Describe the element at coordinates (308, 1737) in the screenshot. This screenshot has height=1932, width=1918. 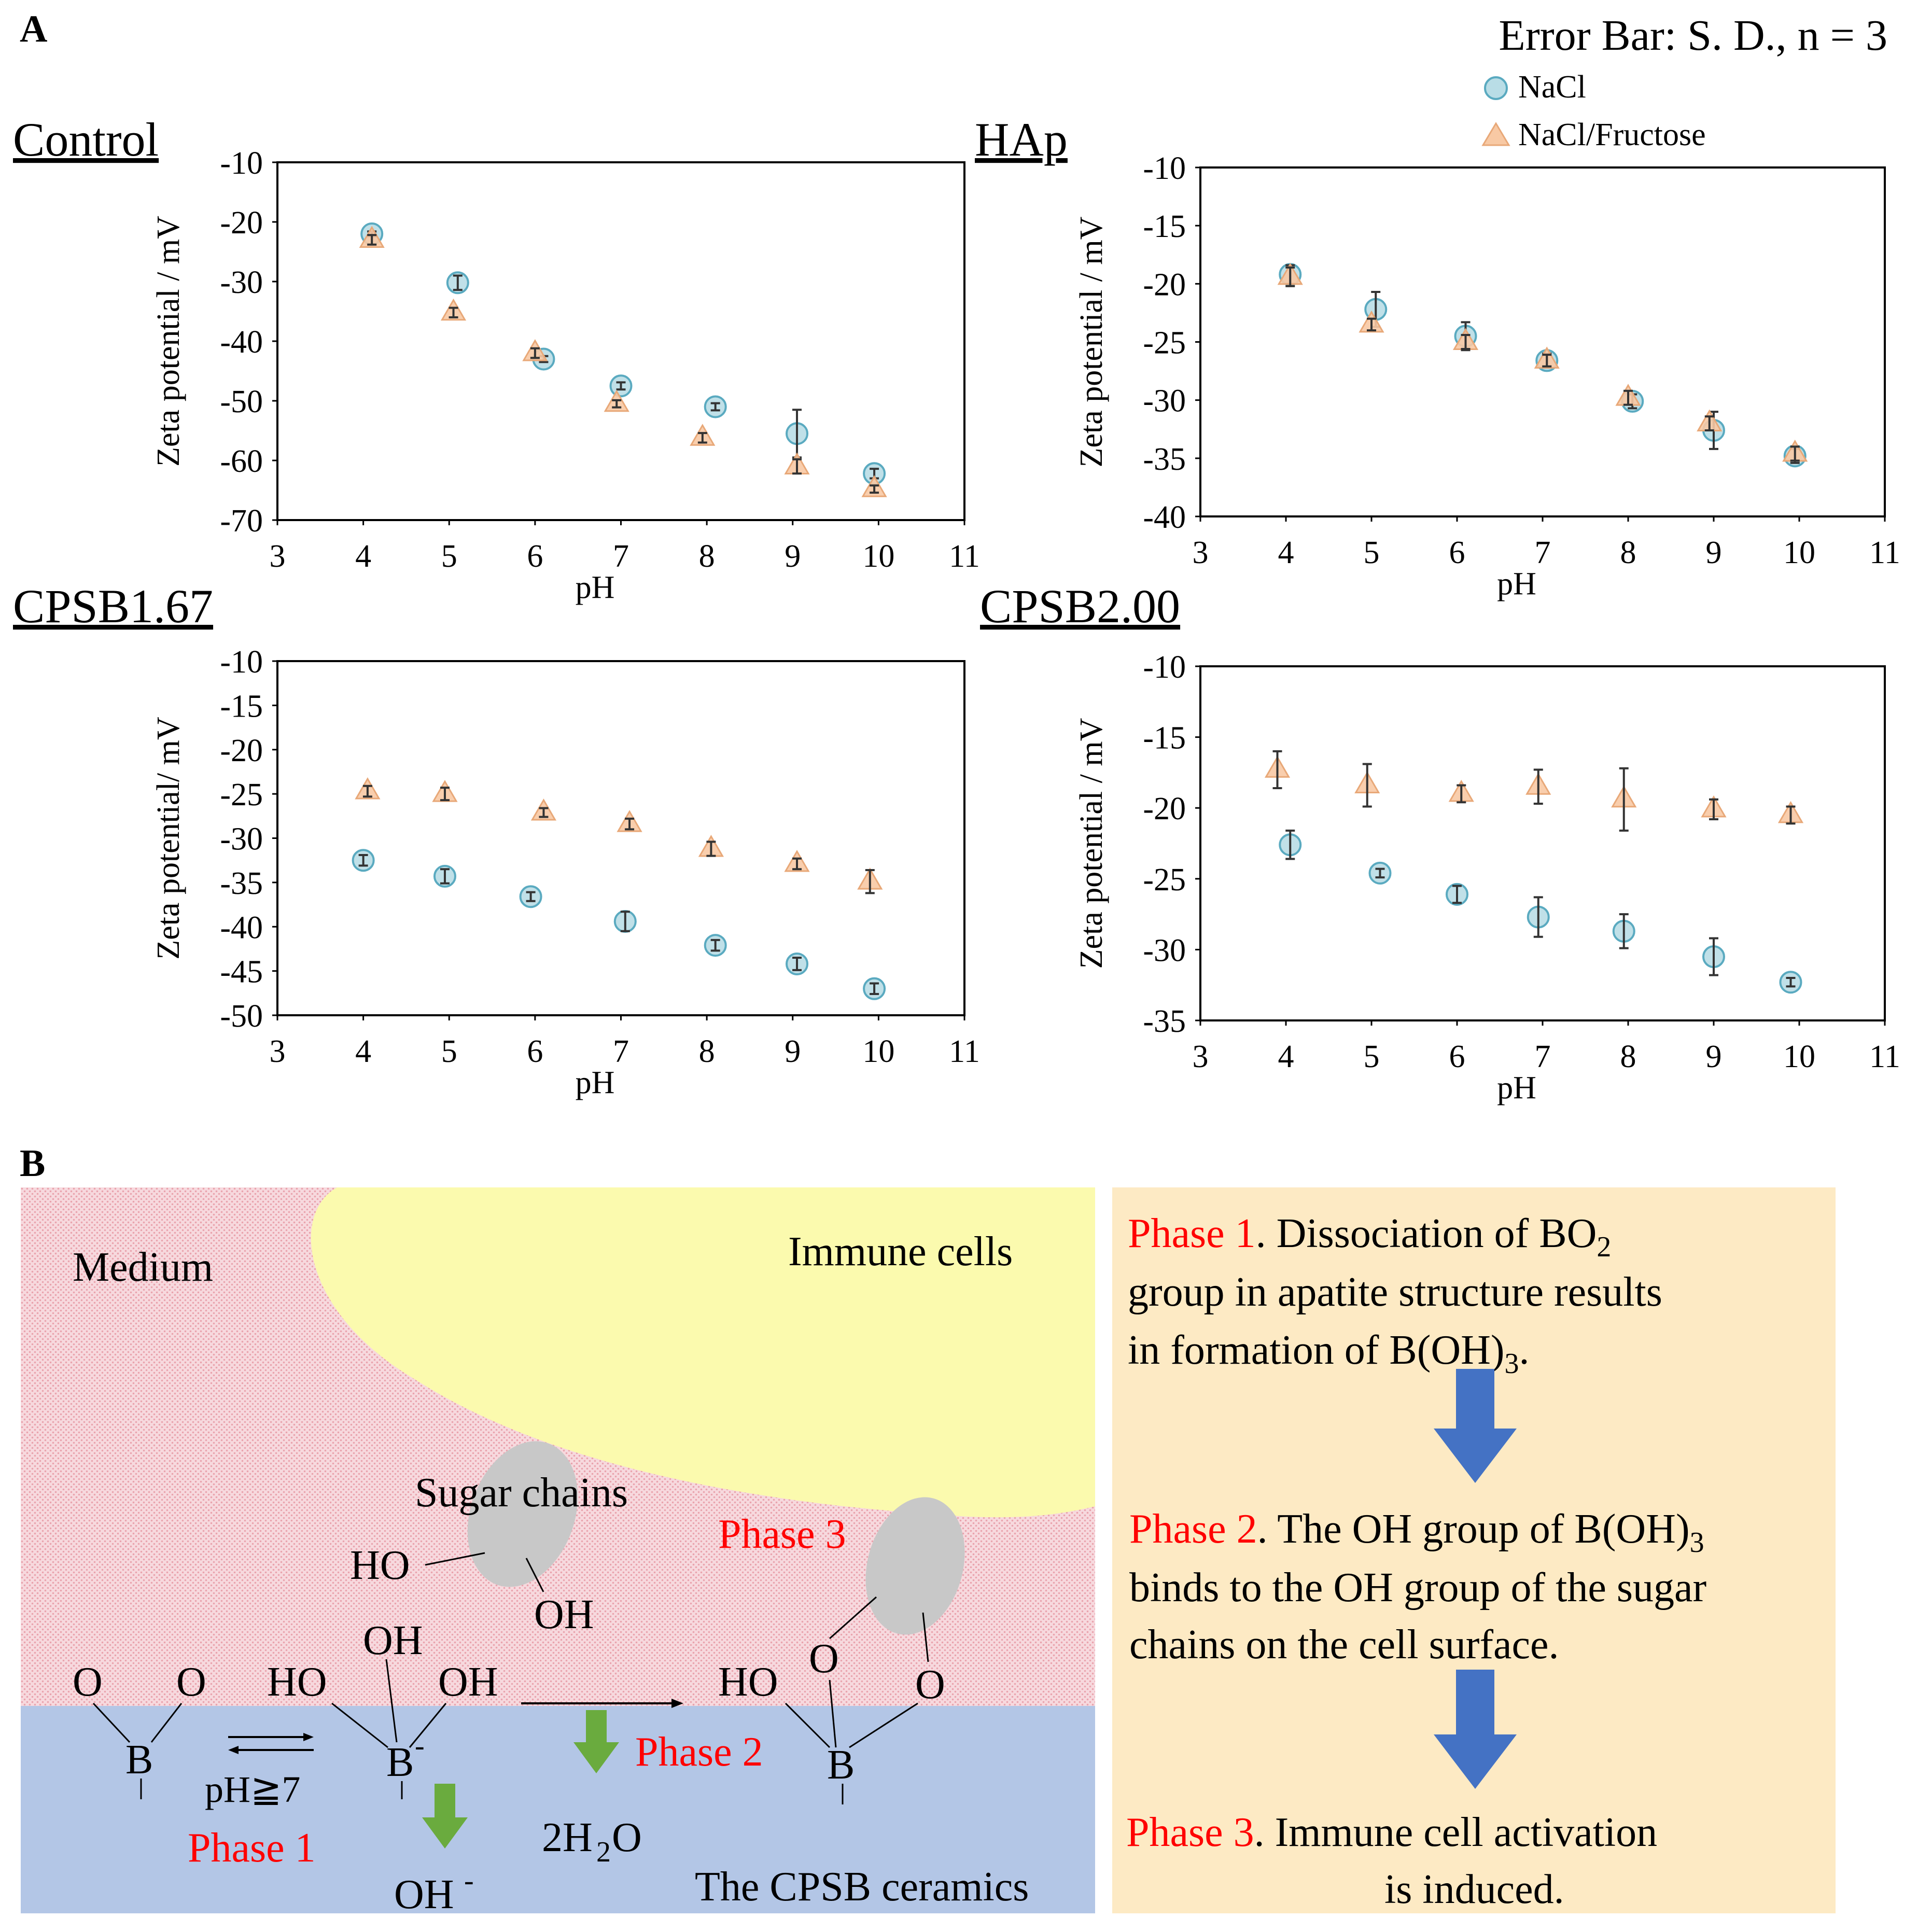
I see `eq-arrow-forward-head` at that location.